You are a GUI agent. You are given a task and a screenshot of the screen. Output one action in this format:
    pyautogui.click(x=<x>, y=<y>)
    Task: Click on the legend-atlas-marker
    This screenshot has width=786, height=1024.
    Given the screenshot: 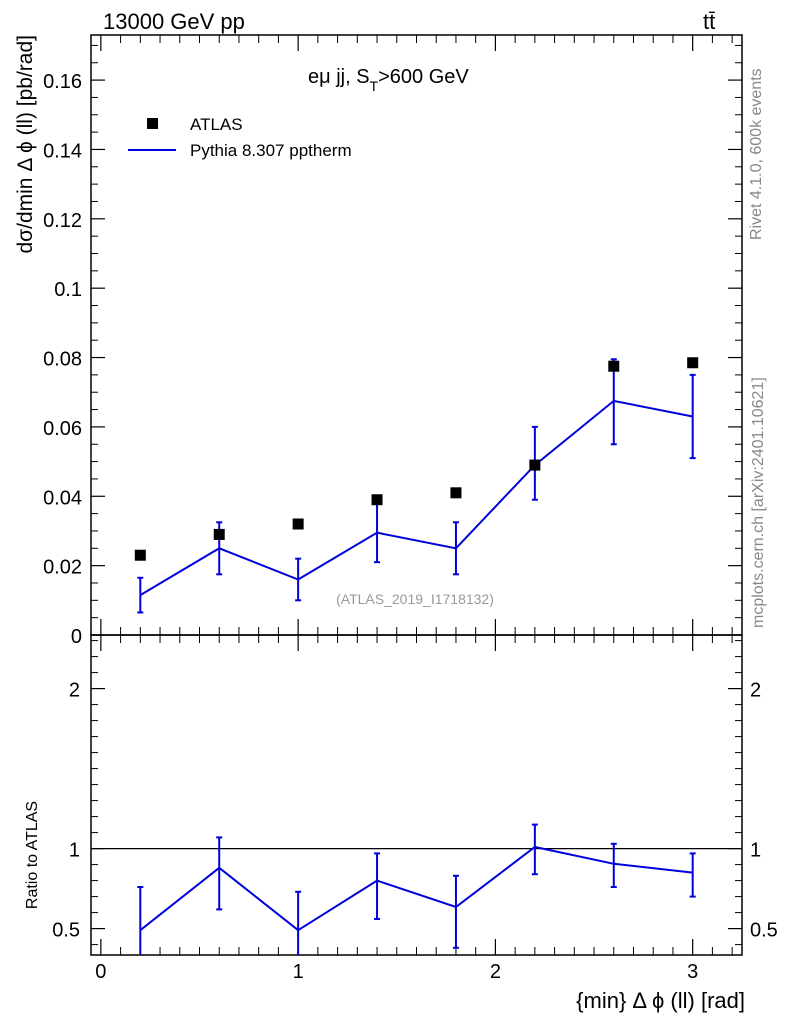 What is the action you would take?
    pyautogui.click(x=152, y=123)
    